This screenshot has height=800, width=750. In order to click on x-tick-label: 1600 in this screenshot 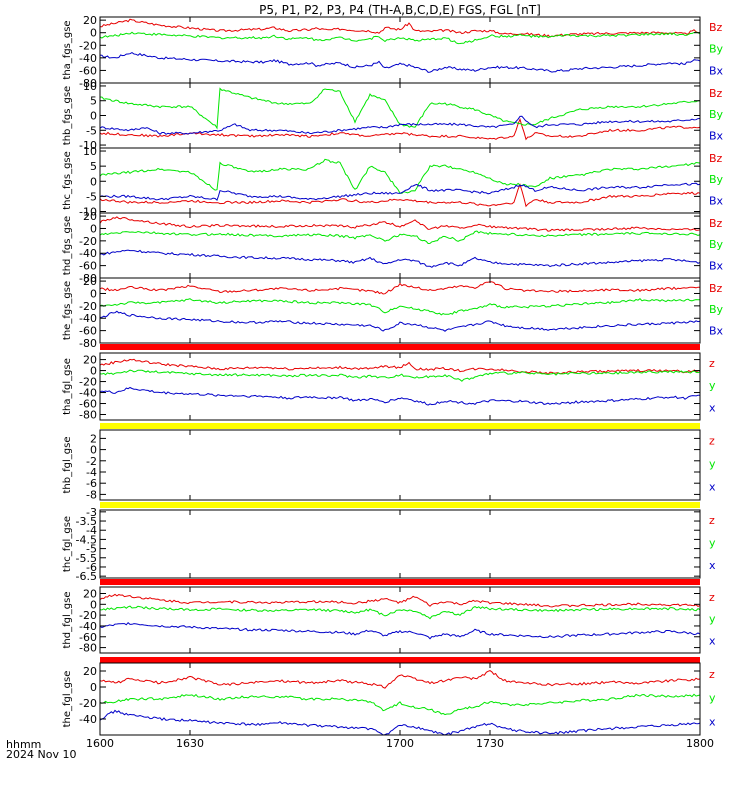, I will do `click(100, 743)`.